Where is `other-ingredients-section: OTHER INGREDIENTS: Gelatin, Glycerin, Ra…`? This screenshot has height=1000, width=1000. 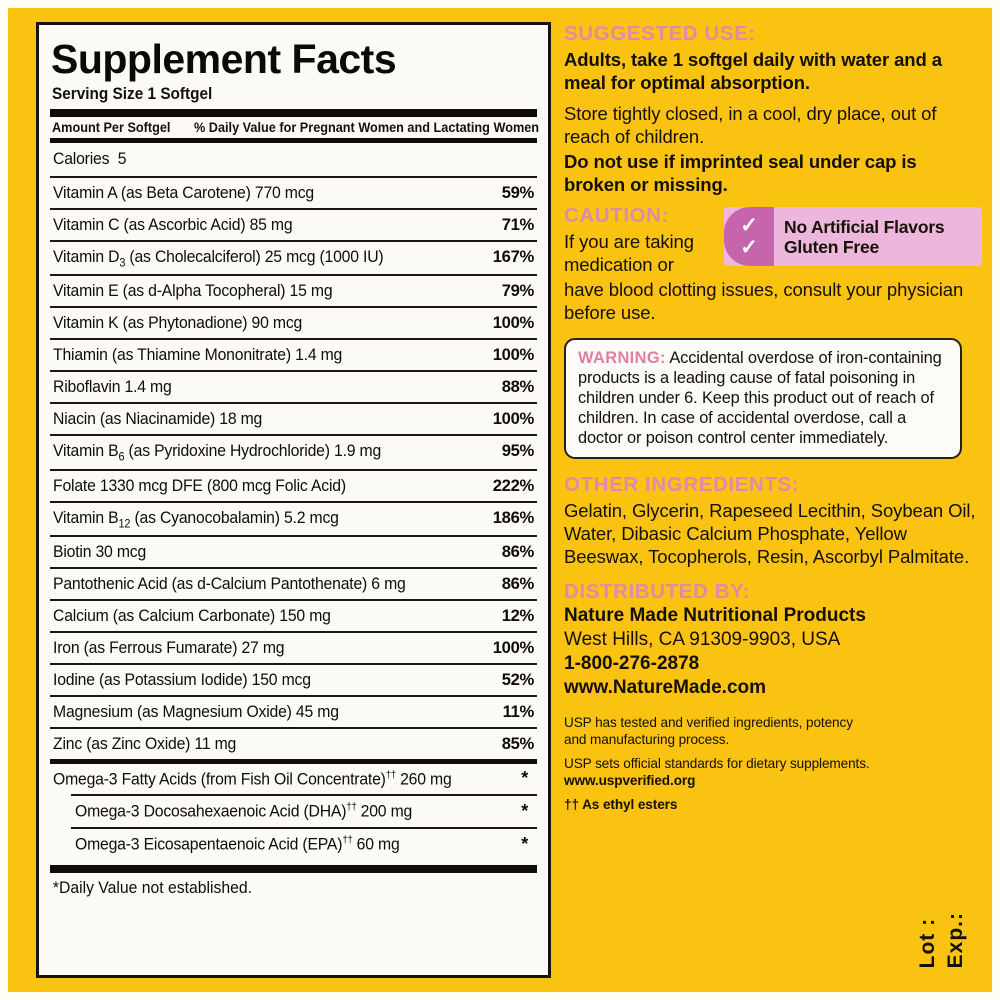
other-ingredients-section: OTHER INGREDIENTS: Gelatin, Glycerin, Ra… is located at coordinates (770, 520).